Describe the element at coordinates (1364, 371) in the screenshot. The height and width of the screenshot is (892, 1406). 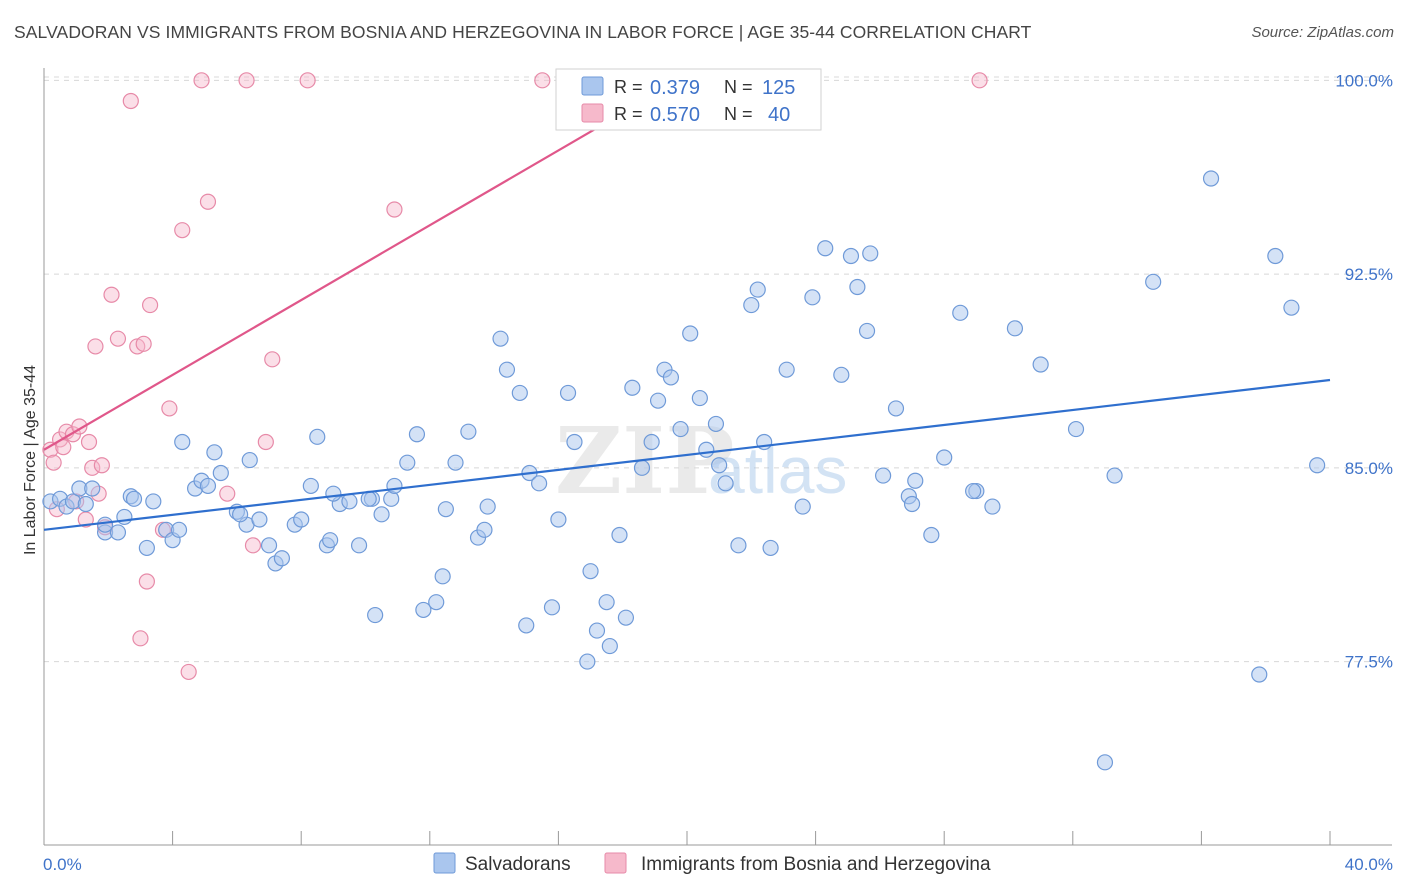
I see `y-tick-labels: 77.5% 85.0% 92.5% 100.0%` at that location.